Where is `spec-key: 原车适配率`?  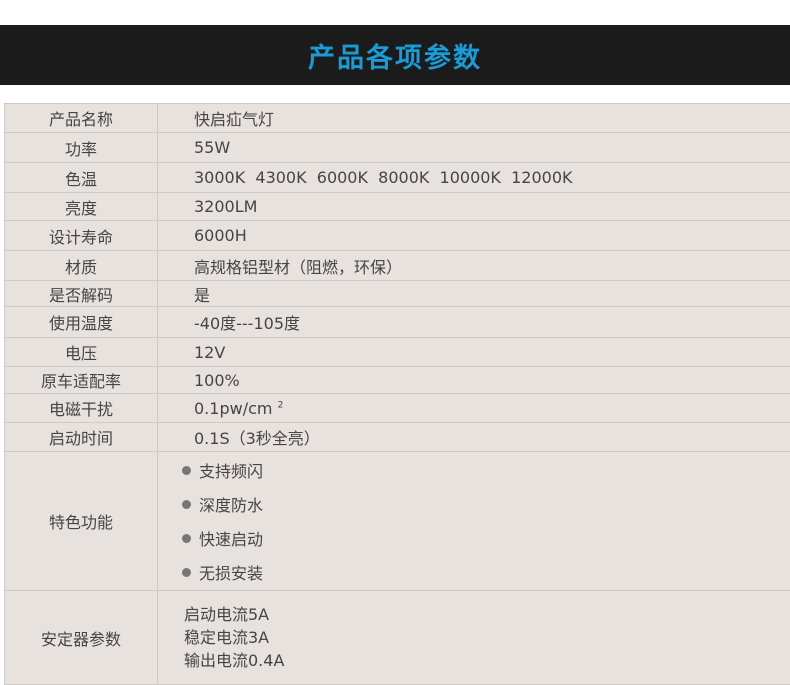
spec-key: 原车适配率 is located at coordinates (81, 380).